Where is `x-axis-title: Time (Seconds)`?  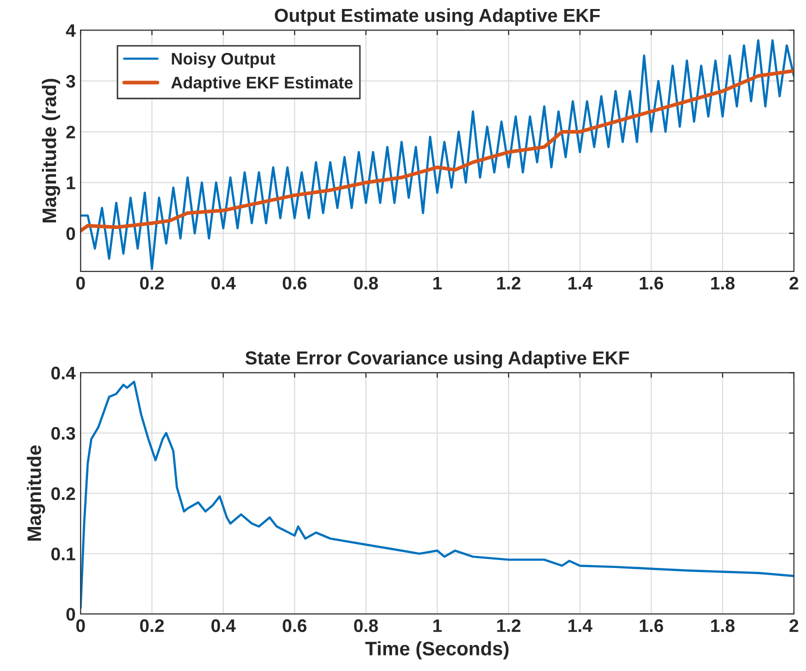 x-axis-title: Time (Seconds) is located at coordinates (437, 650).